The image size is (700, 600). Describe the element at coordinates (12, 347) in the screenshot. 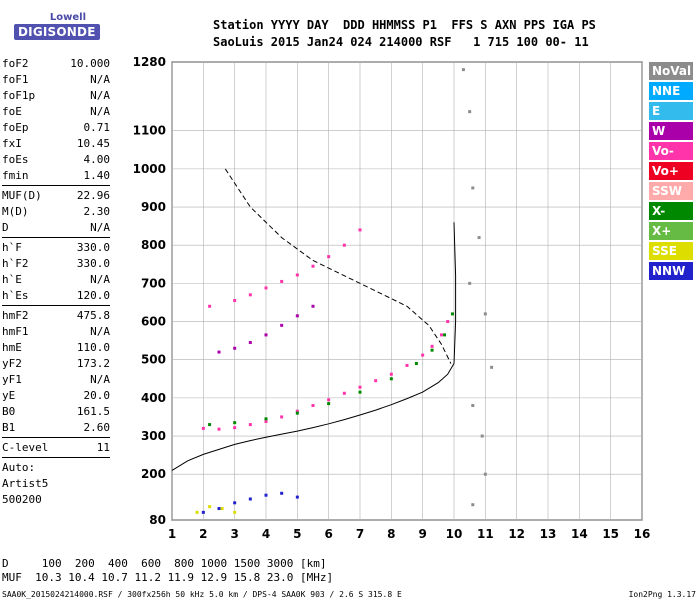

I see `param-name: hmE` at that location.